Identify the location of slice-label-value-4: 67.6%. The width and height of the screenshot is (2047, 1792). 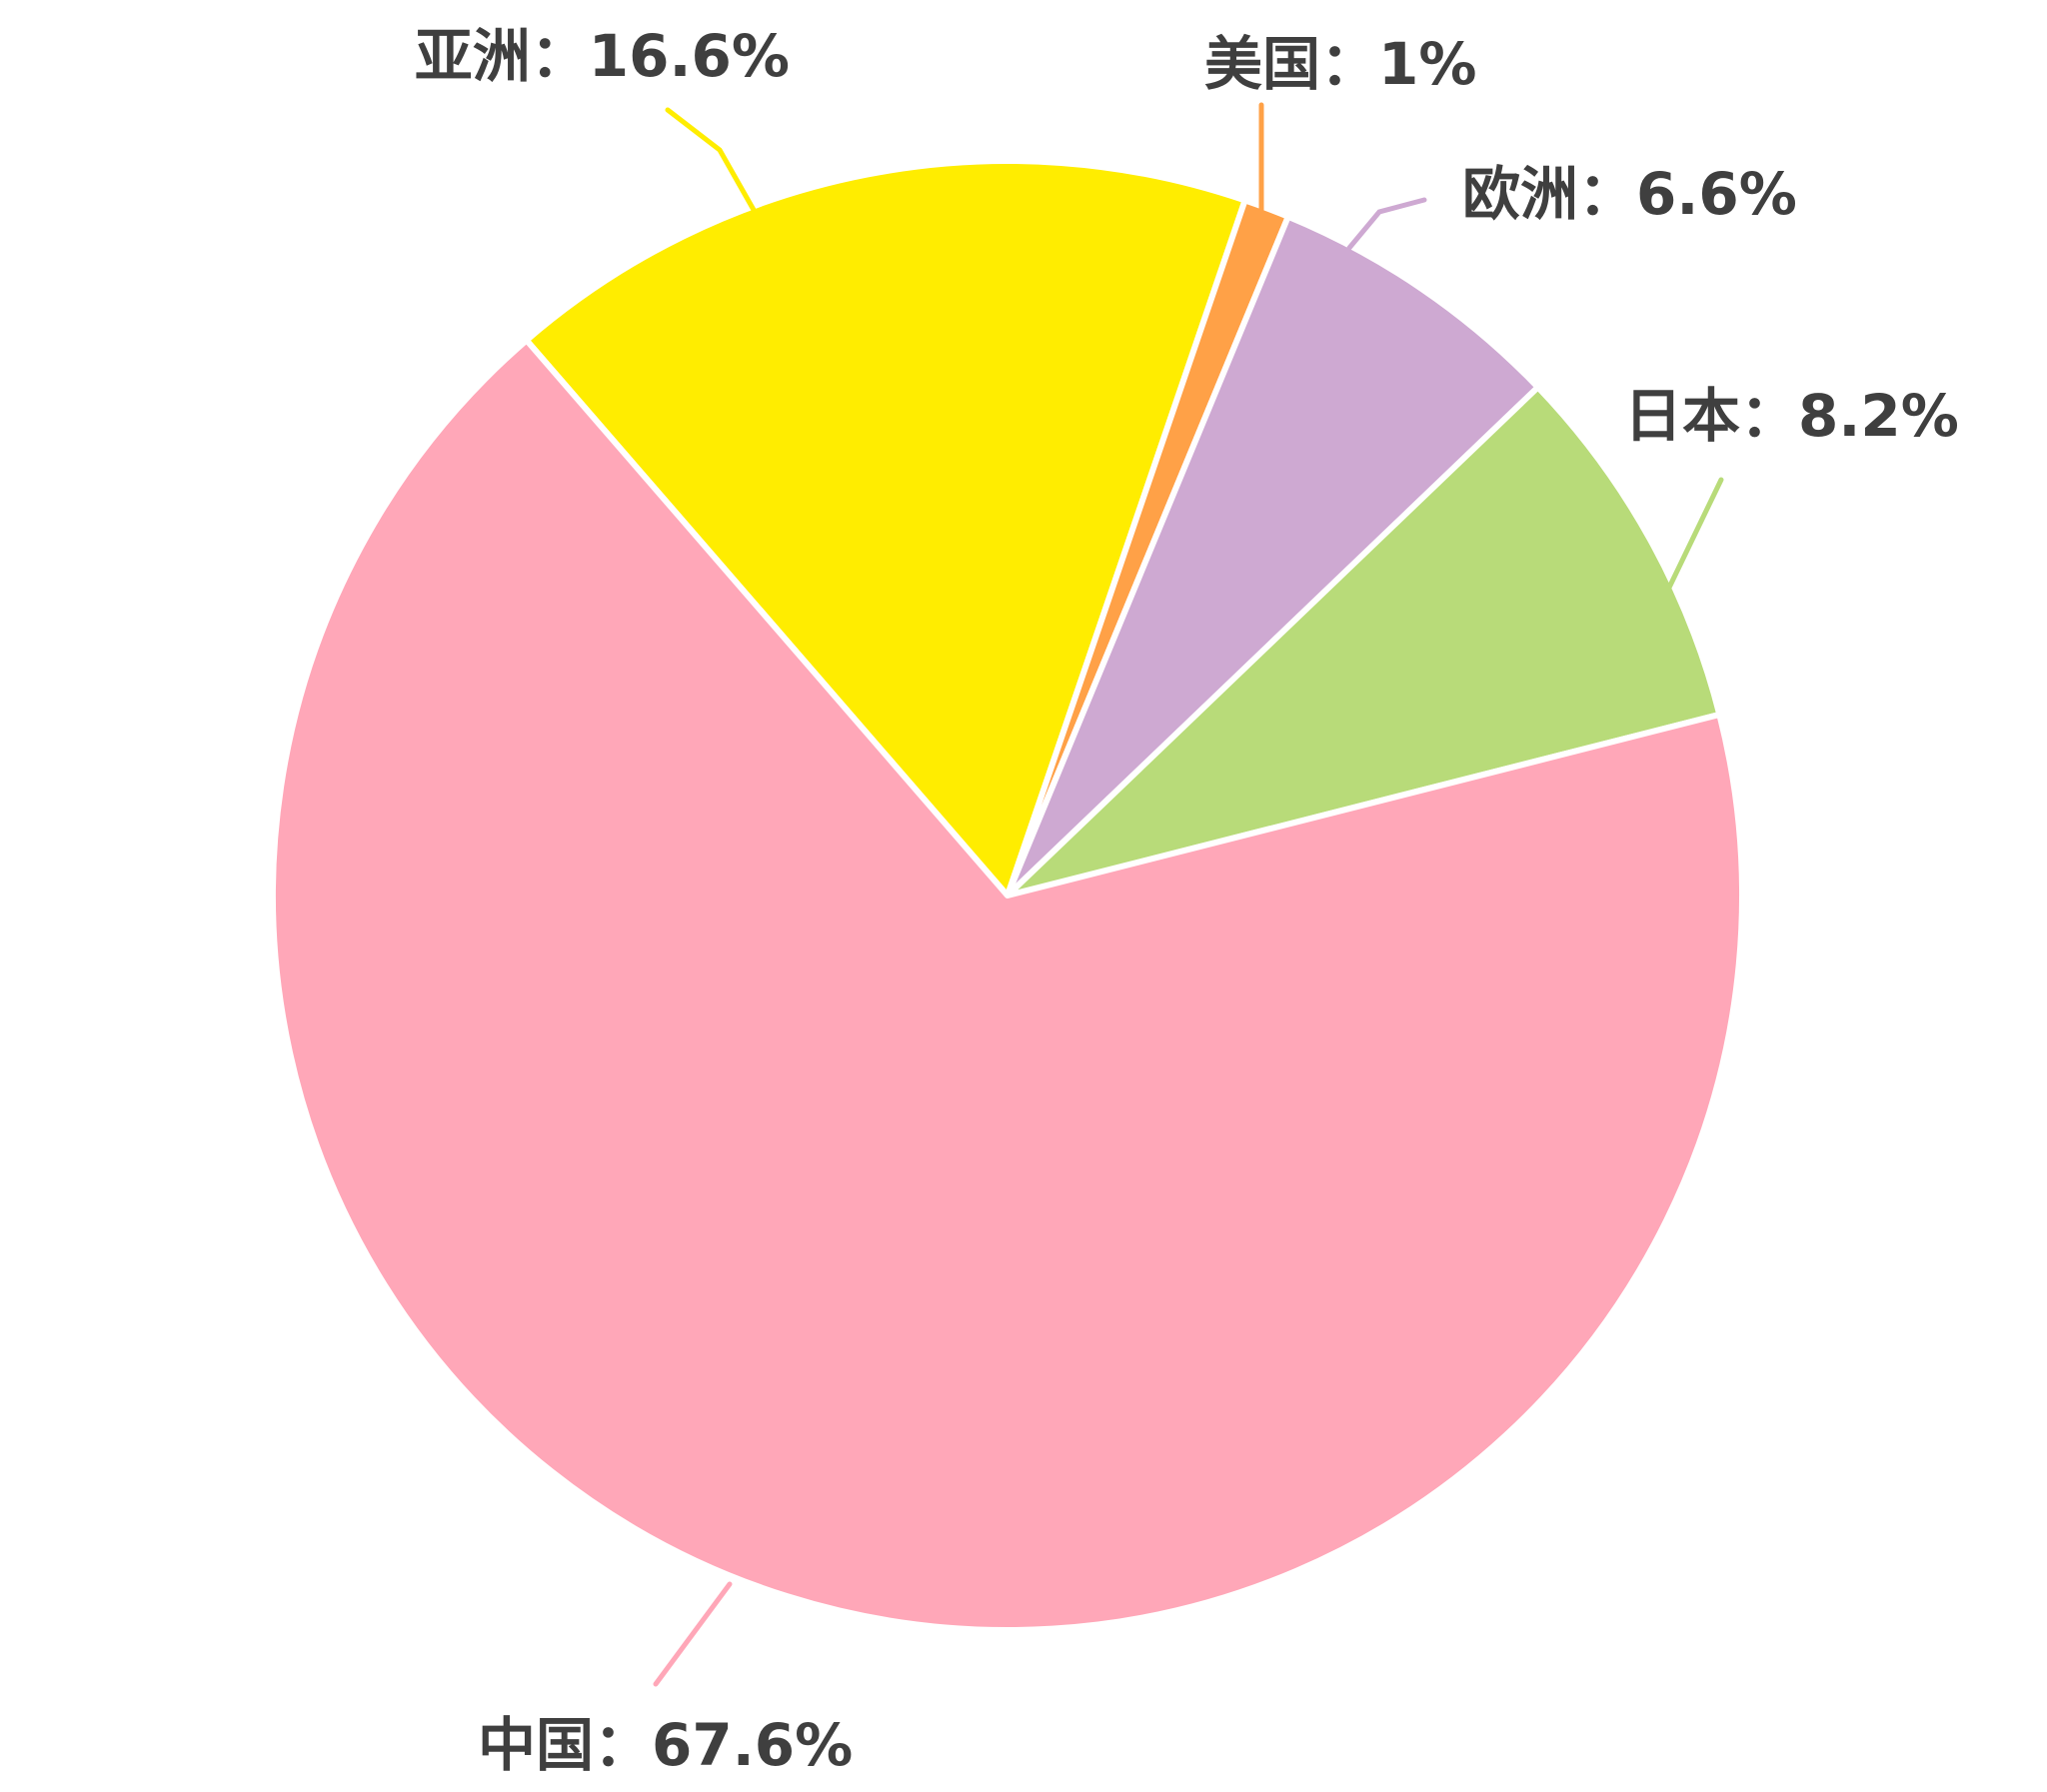
(752, 1745).